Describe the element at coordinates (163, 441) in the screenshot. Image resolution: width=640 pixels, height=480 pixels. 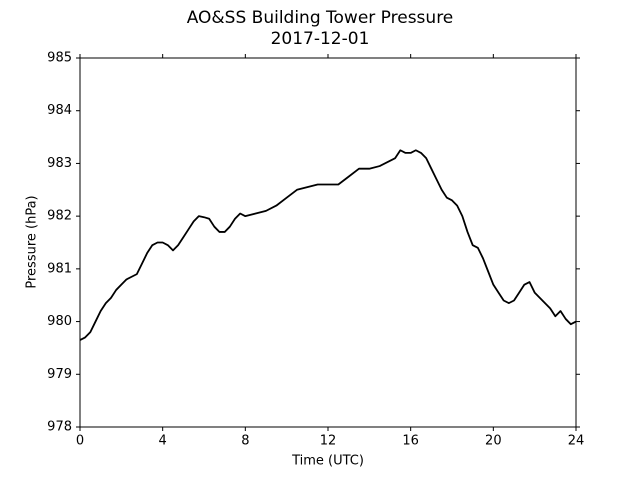
I see `x-tick-label: 4` at that location.